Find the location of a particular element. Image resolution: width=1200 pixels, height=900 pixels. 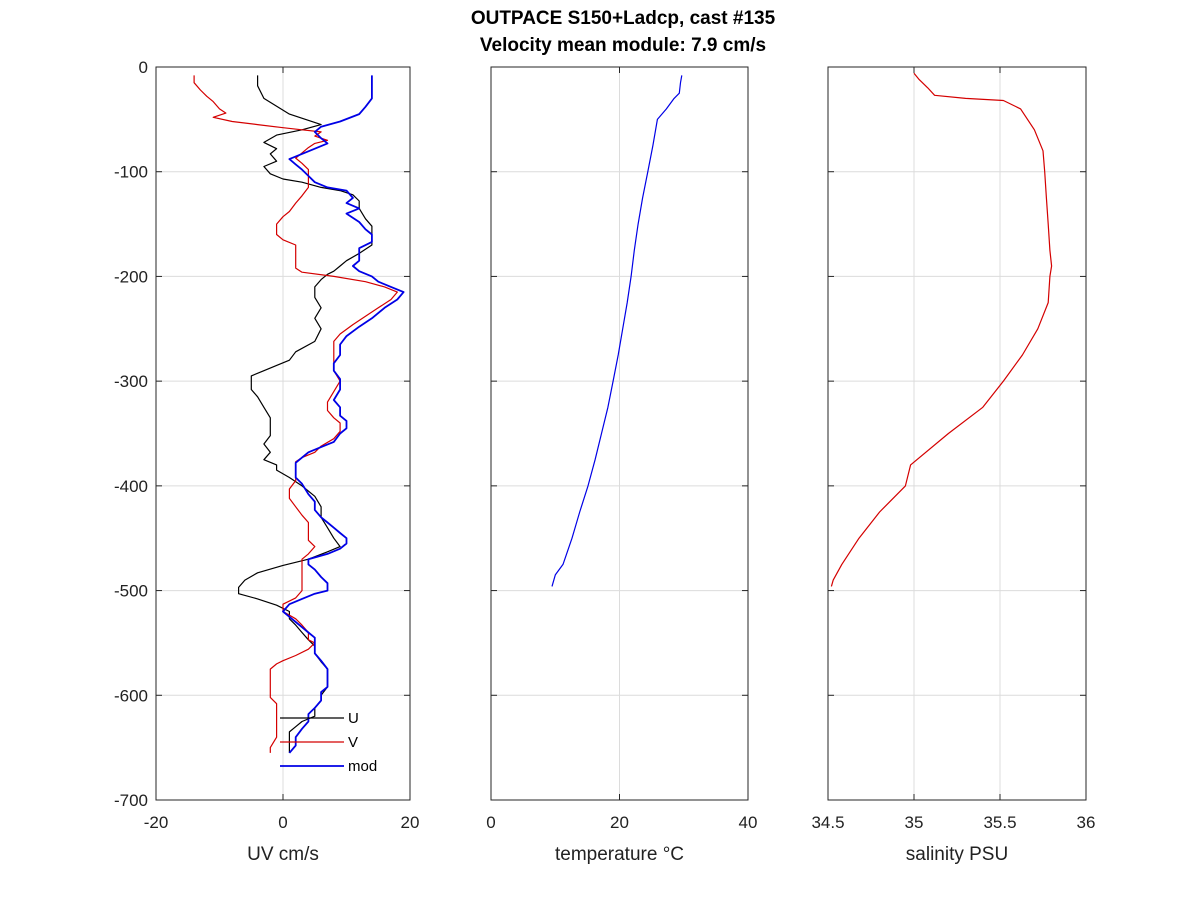

depth-ytick-label: -100 is located at coordinates (131, 172).